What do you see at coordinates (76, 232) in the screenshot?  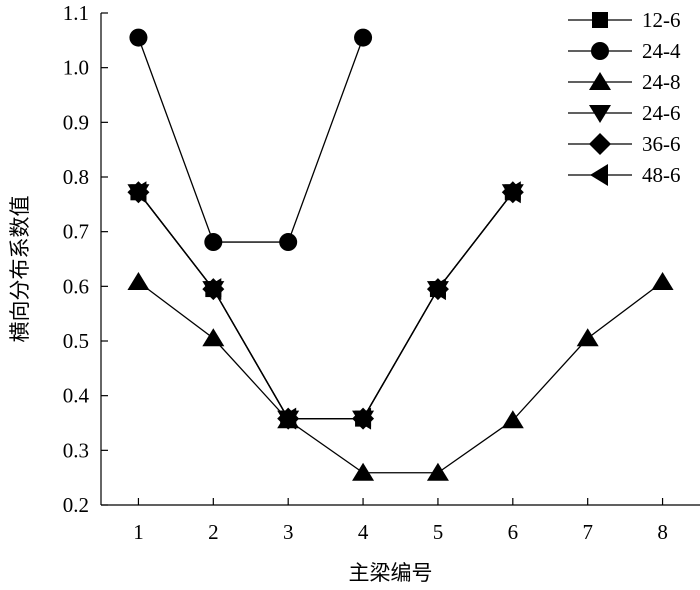 I see `y-tick-label: 0.7` at bounding box center [76, 232].